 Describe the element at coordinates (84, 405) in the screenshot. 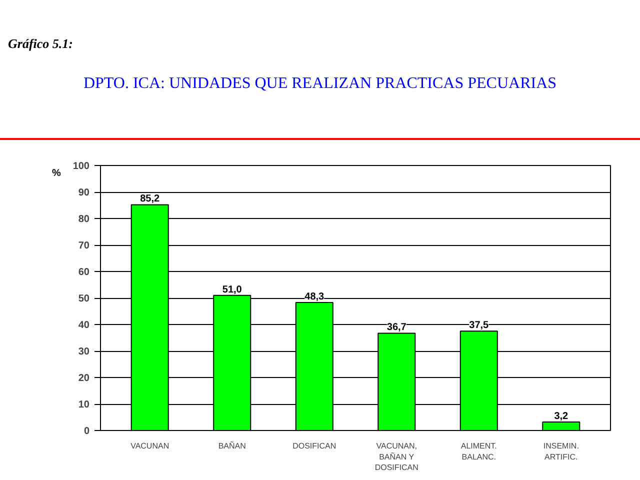

I see `y-tick-label: 10` at that location.